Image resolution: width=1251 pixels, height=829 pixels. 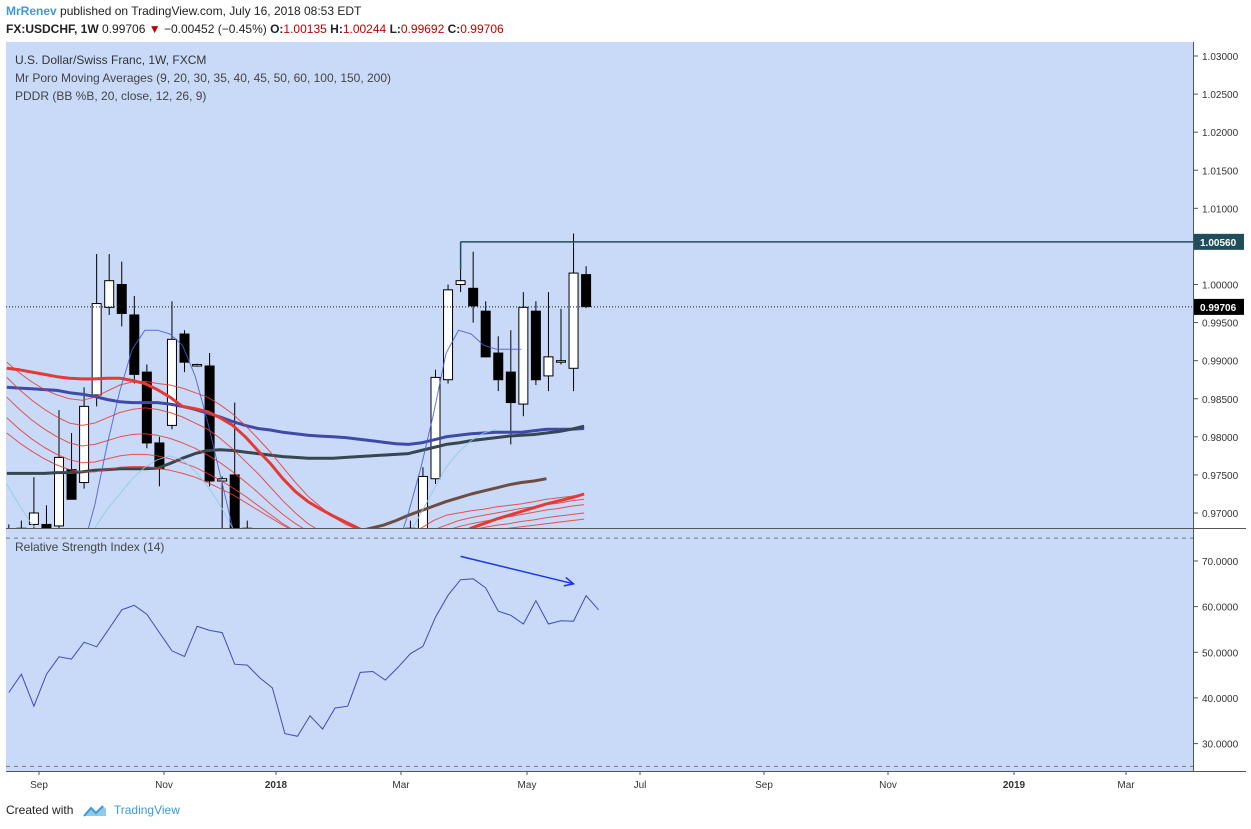 What do you see at coordinates (1220, 514) in the screenshot?
I see `price-tick-label: 0.97000` at bounding box center [1220, 514].